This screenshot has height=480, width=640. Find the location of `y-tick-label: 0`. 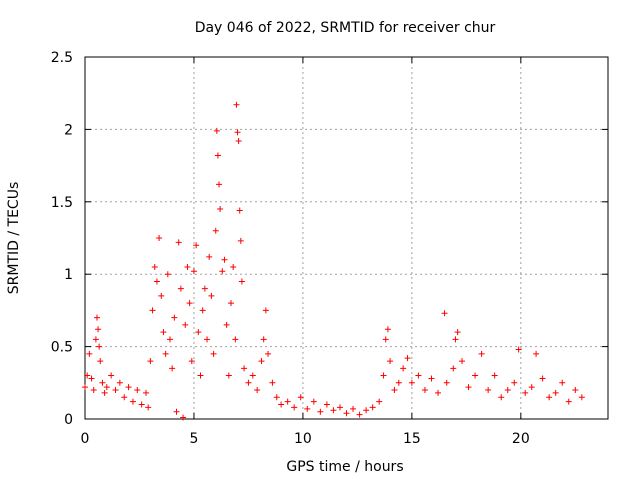

y-tick-label: 0 is located at coordinates (68, 420).